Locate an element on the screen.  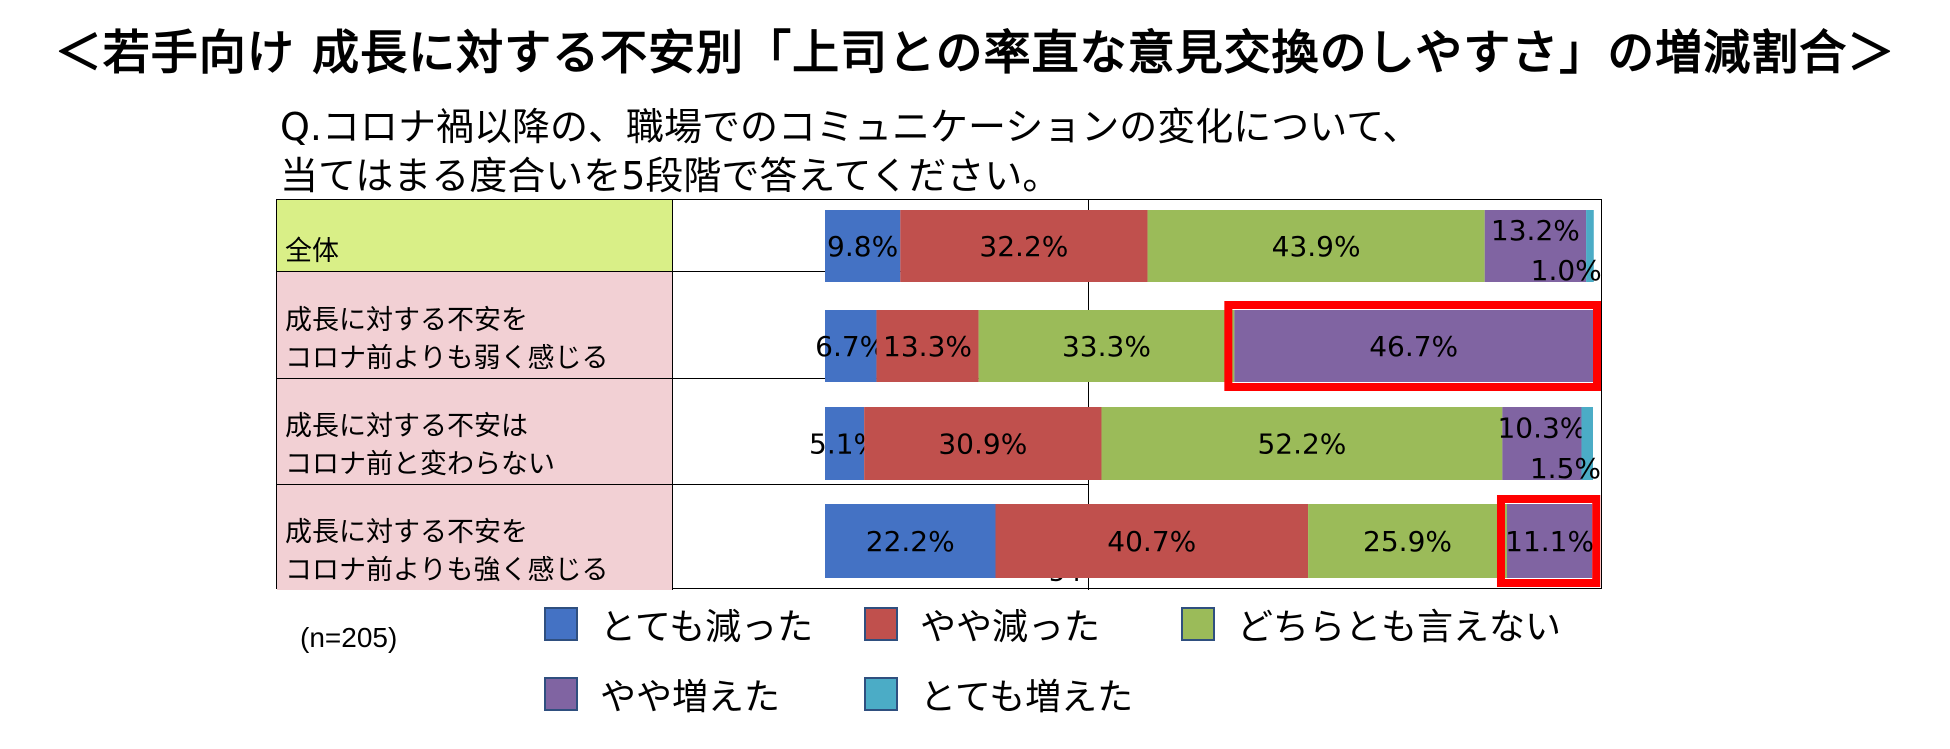
legend-label: どちらとも言えない is located at coordinates (1399, 627).